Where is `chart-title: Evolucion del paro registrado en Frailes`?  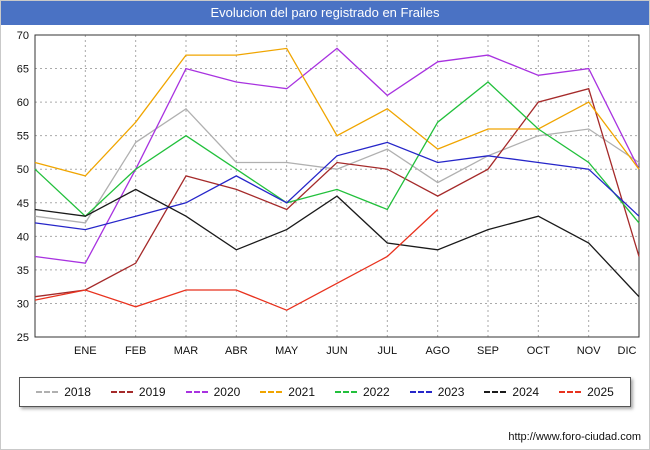 chart-title: Evolucion del paro registrado en Frailes is located at coordinates (325, 12).